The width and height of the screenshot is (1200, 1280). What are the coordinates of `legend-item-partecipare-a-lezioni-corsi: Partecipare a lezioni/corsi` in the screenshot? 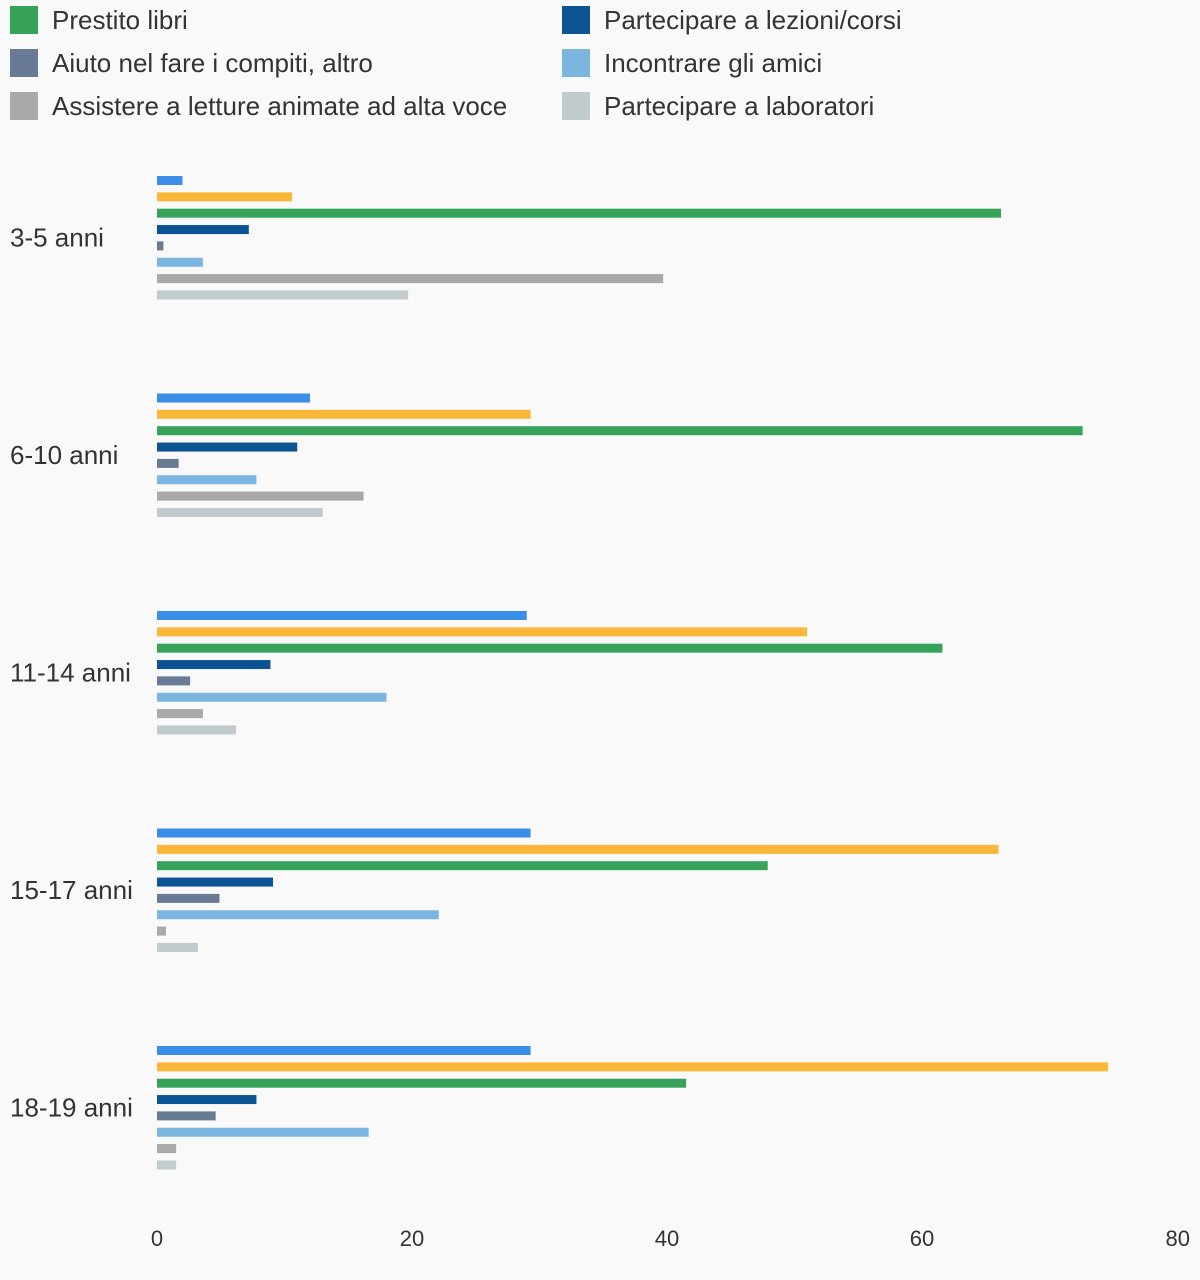 It's located at (732, 20).